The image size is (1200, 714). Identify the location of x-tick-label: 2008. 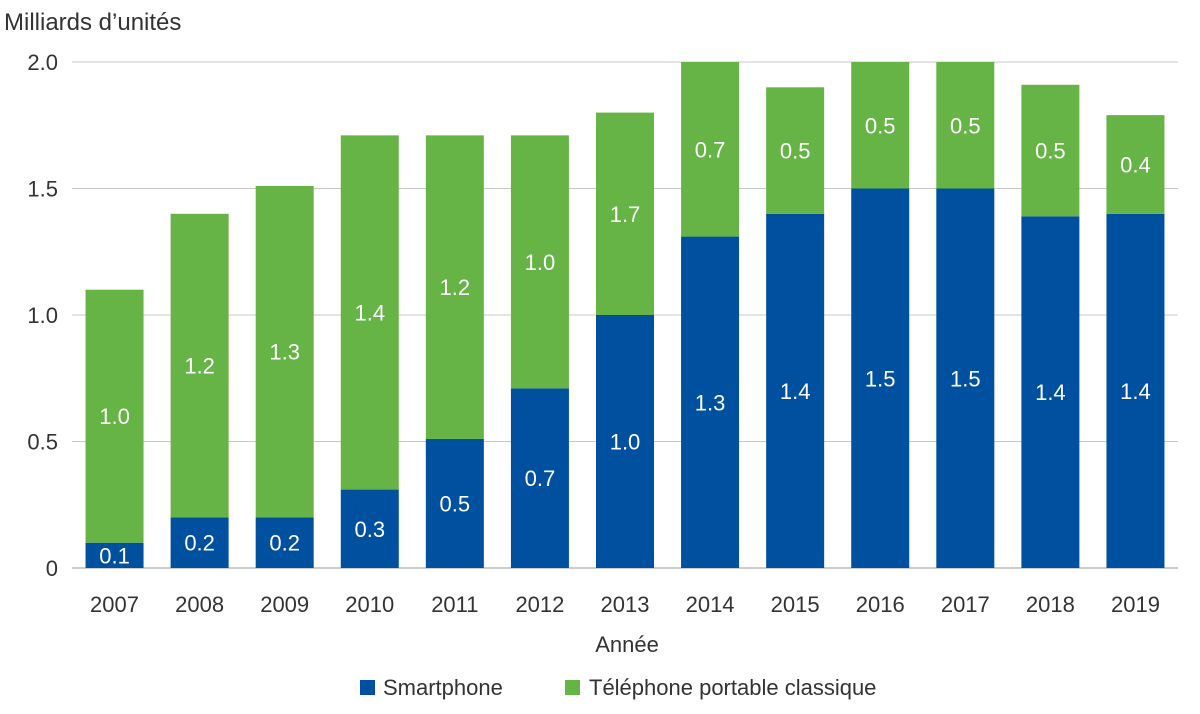
(199, 604).